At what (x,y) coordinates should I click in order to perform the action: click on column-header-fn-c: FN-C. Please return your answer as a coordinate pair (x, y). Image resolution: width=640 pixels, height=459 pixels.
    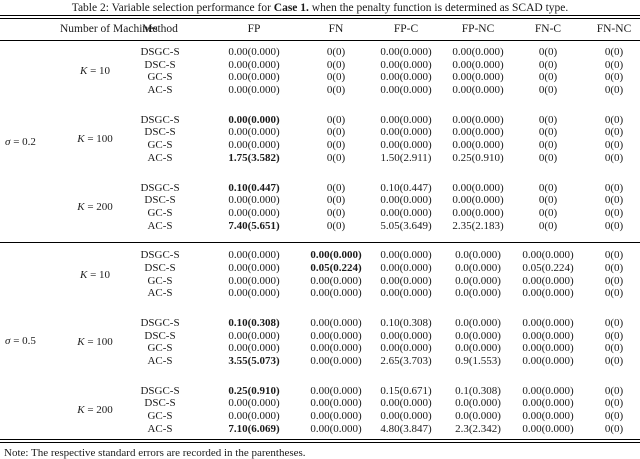
    Looking at the image, I should click on (548, 29).